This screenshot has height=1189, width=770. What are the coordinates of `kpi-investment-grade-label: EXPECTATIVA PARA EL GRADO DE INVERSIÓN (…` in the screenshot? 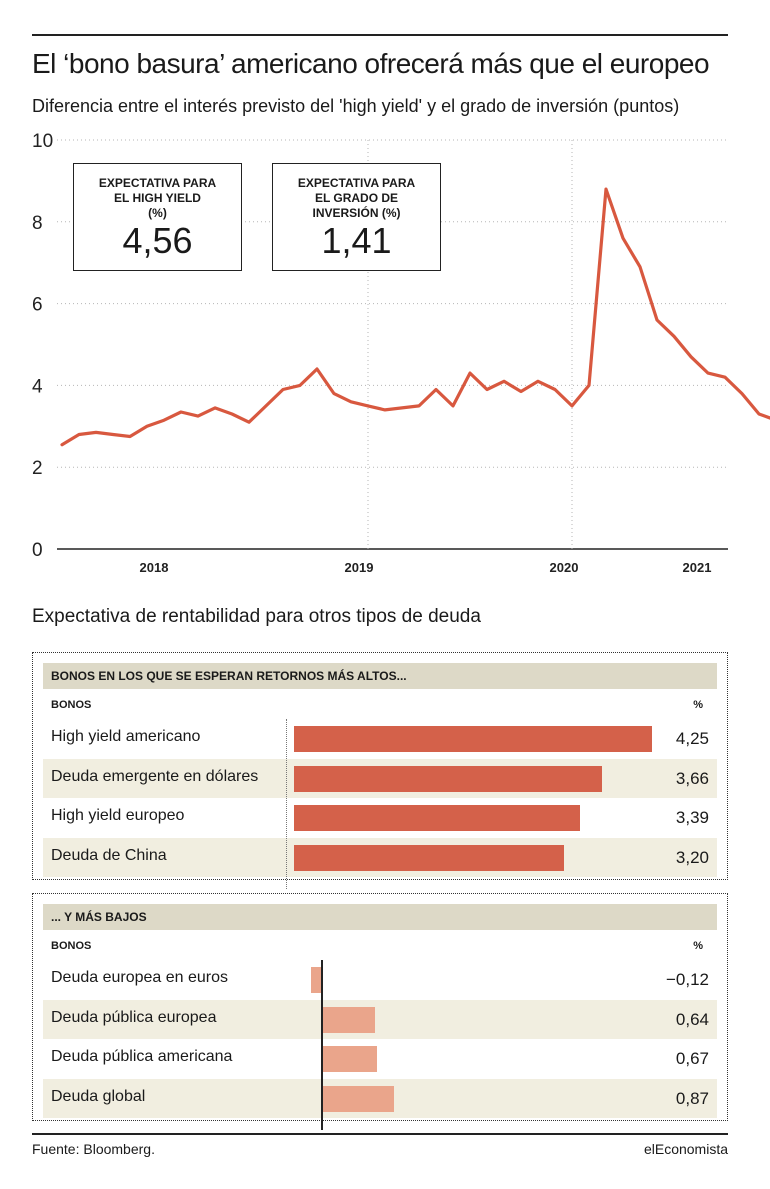 It's located at (356, 198).